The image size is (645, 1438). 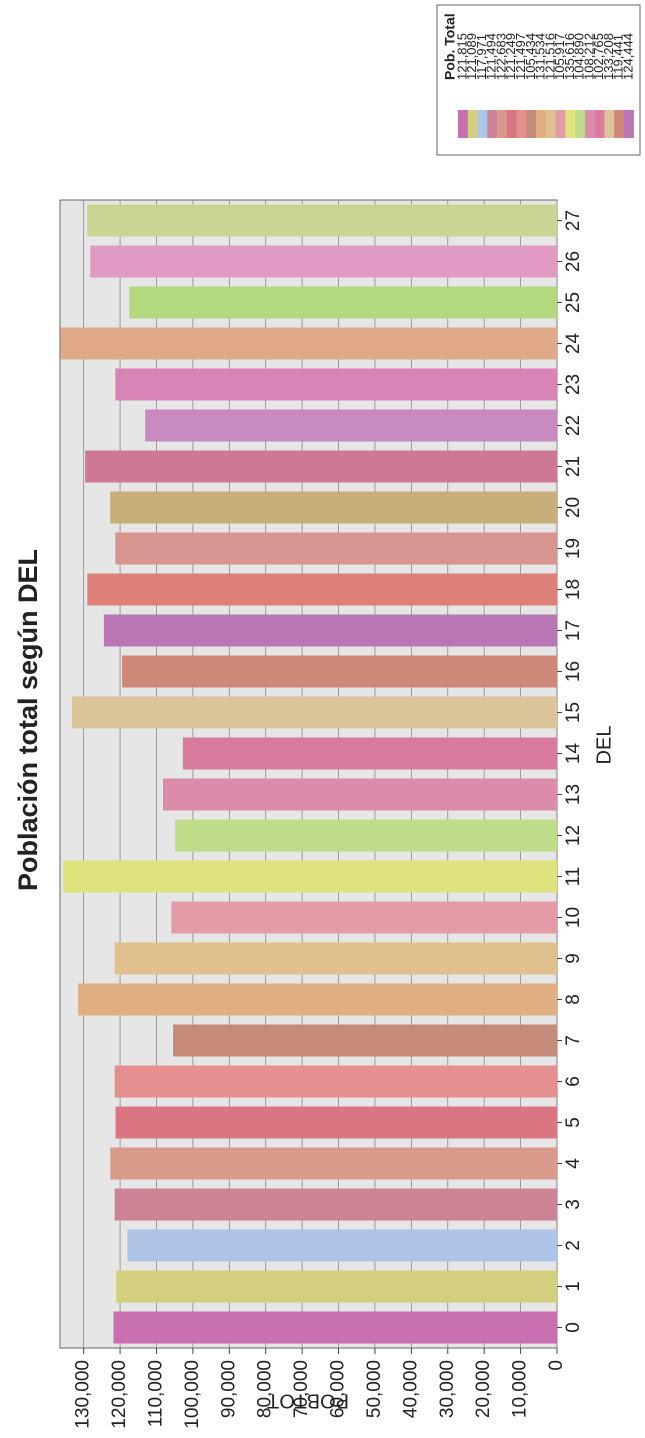 What do you see at coordinates (573, 1204) in the screenshot?
I see `x-tick-label: 3` at bounding box center [573, 1204].